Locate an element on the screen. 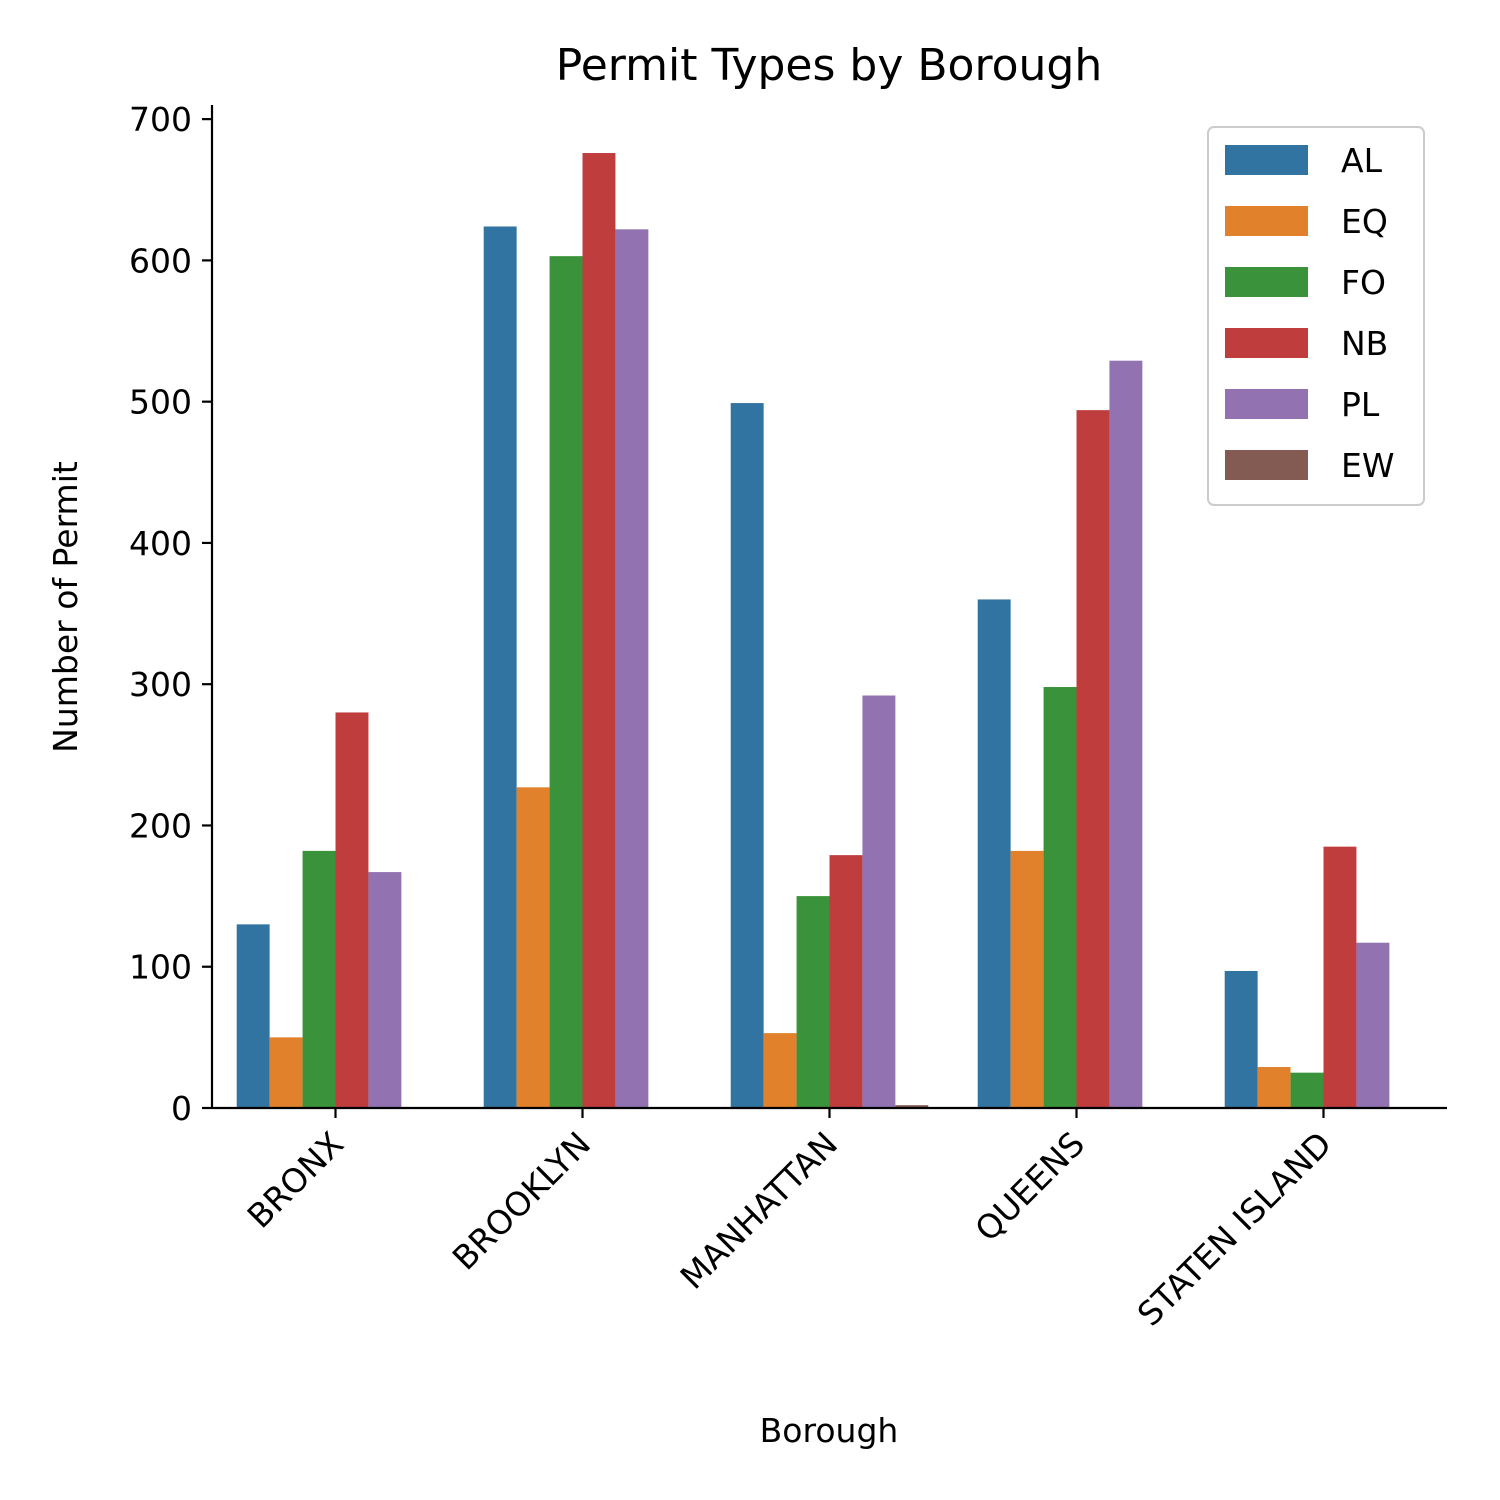 Image resolution: width=1500 pixels, height=1500 pixels. y-tick-label: 700 is located at coordinates (160, 119).